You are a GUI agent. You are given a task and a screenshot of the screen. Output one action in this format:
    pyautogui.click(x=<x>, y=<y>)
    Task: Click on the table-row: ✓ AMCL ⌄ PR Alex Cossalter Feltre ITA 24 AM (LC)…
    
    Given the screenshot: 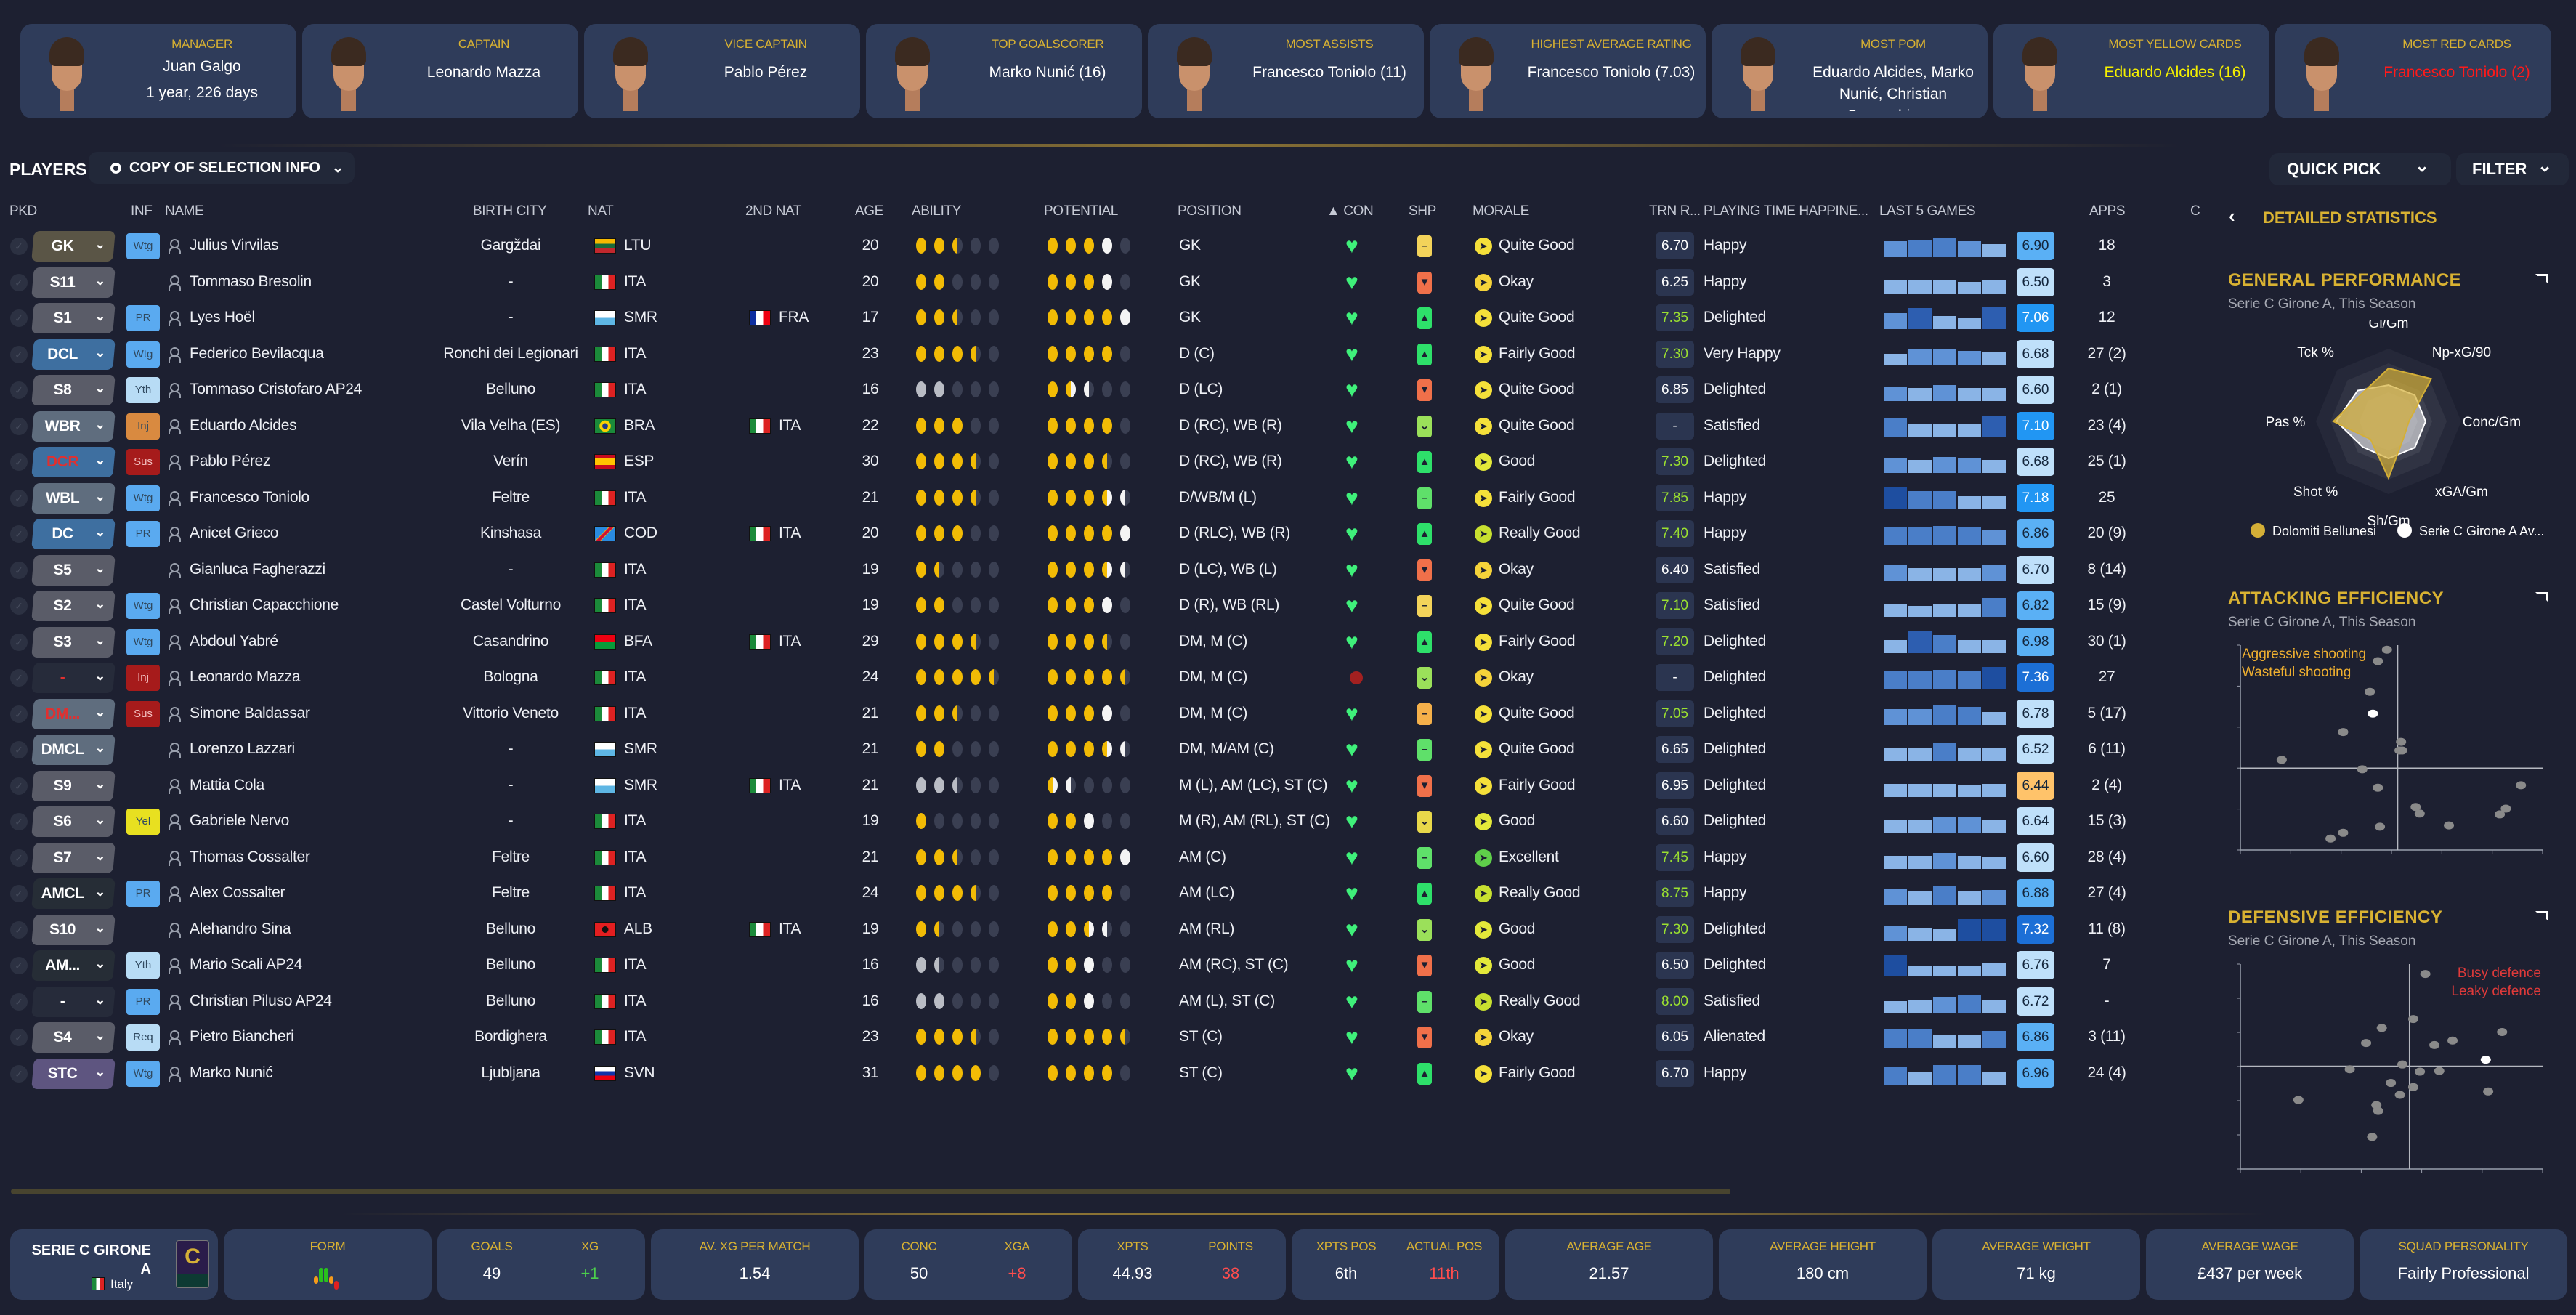 What is the action you would take?
    pyautogui.click(x=1104, y=893)
    